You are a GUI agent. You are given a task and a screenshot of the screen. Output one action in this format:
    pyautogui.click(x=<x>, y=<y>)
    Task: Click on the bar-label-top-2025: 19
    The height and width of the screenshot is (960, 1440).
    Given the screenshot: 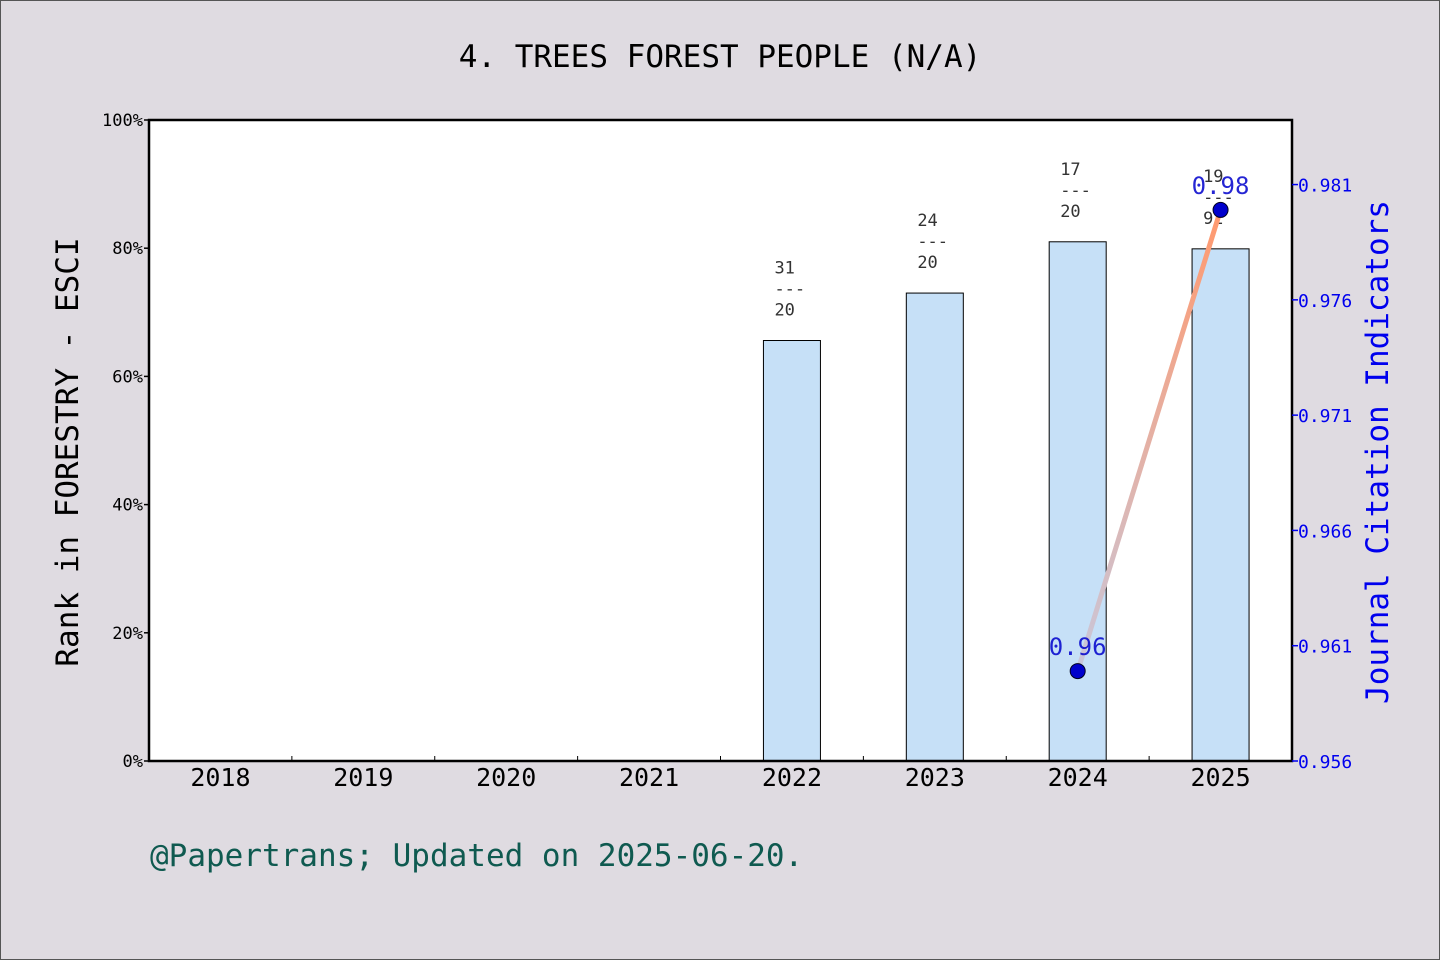 What is the action you would take?
    pyautogui.click(x=1213, y=177)
    